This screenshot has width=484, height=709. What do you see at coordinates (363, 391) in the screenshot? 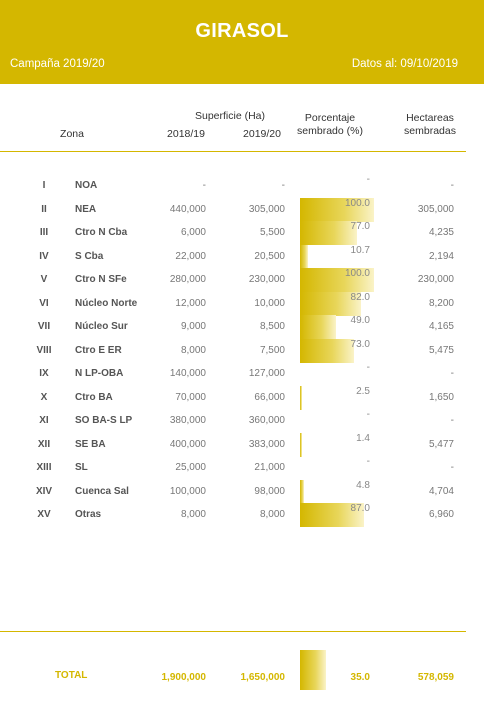
I see `row-pct-value: 2.5` at bounding box center [363, 391].